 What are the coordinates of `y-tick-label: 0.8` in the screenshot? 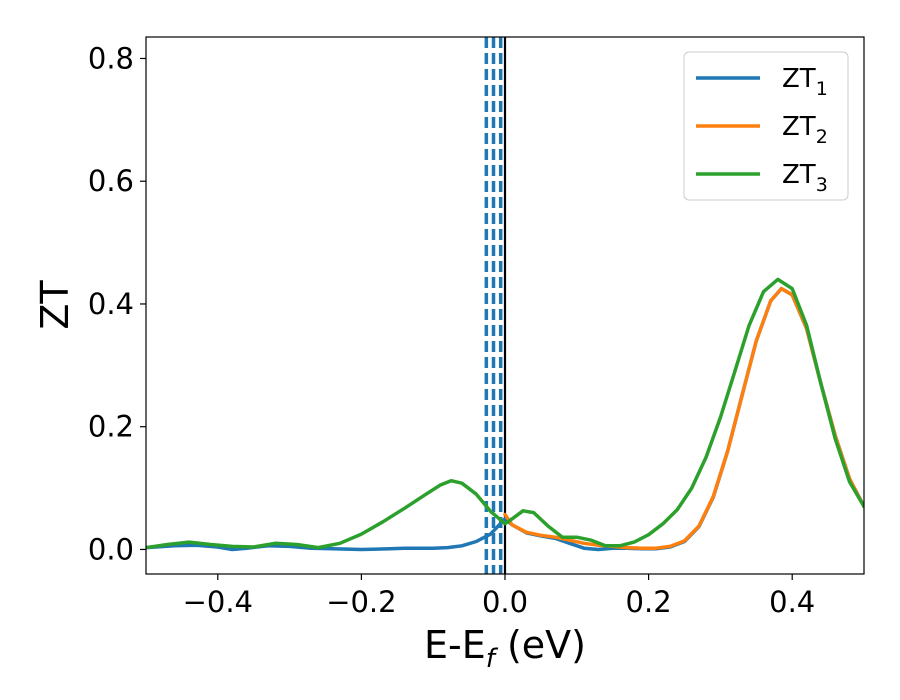 It's located at (111, 58).